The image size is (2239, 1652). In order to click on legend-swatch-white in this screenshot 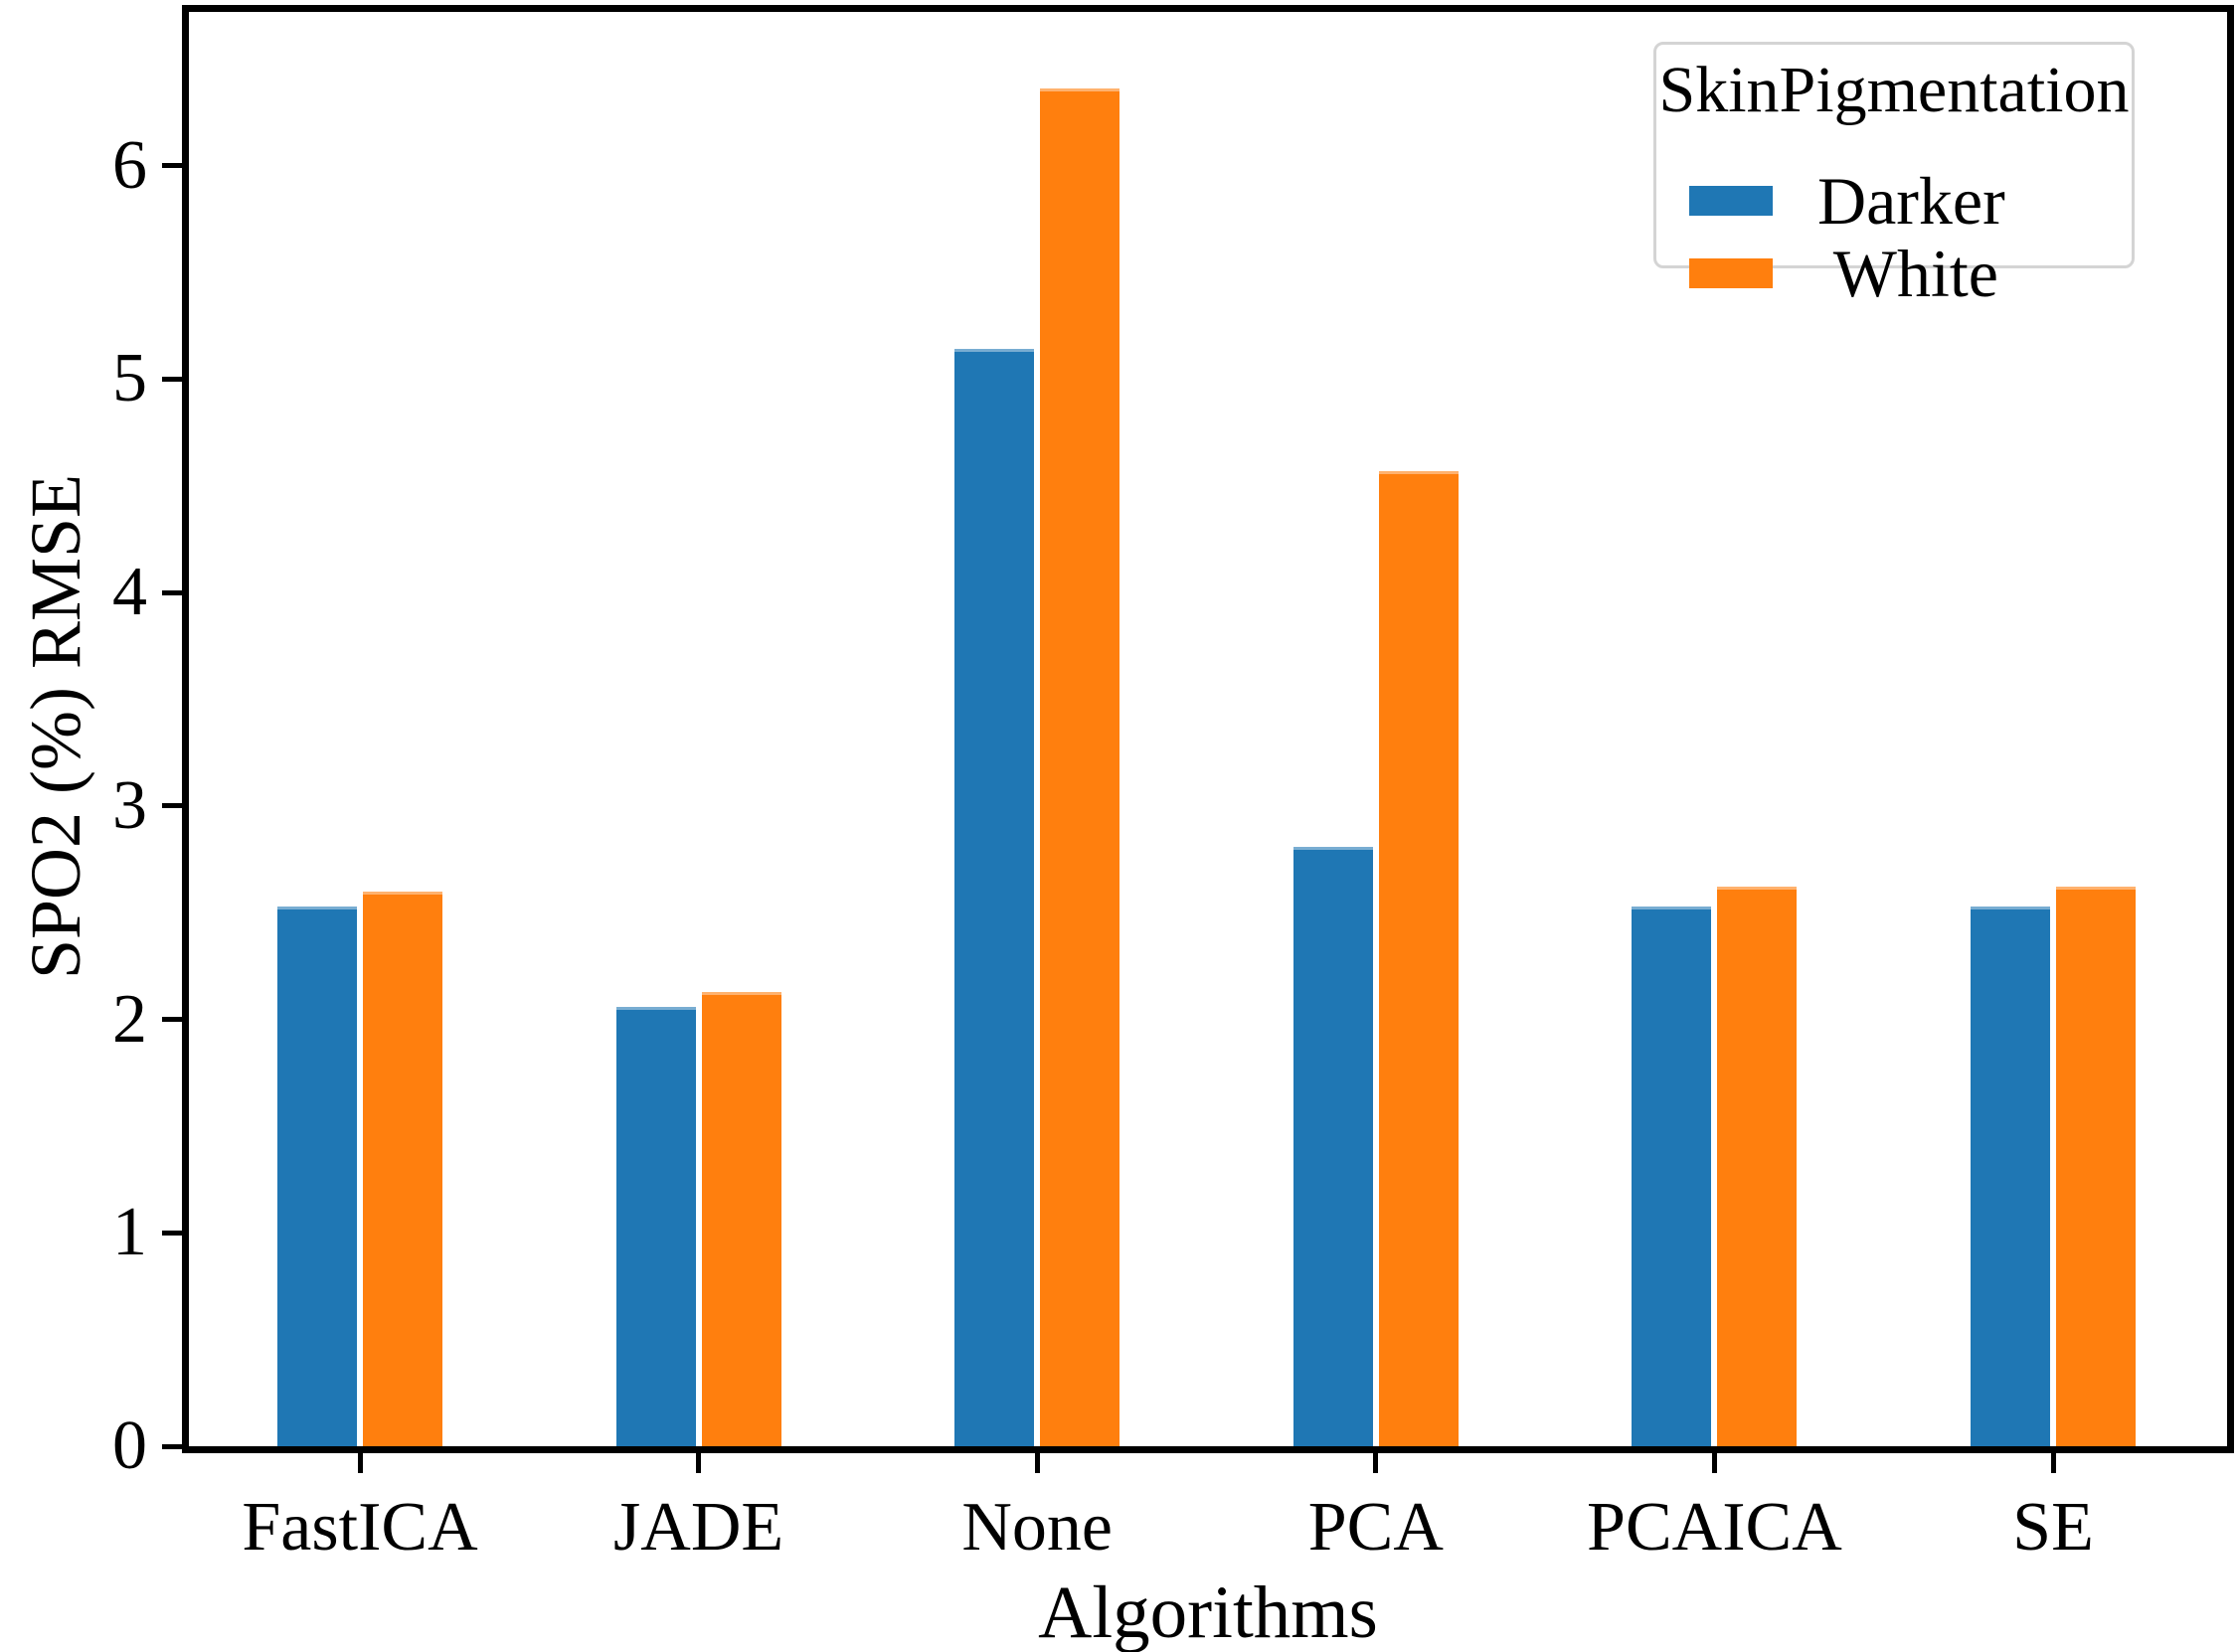, I will do `click(1731, 273)`.